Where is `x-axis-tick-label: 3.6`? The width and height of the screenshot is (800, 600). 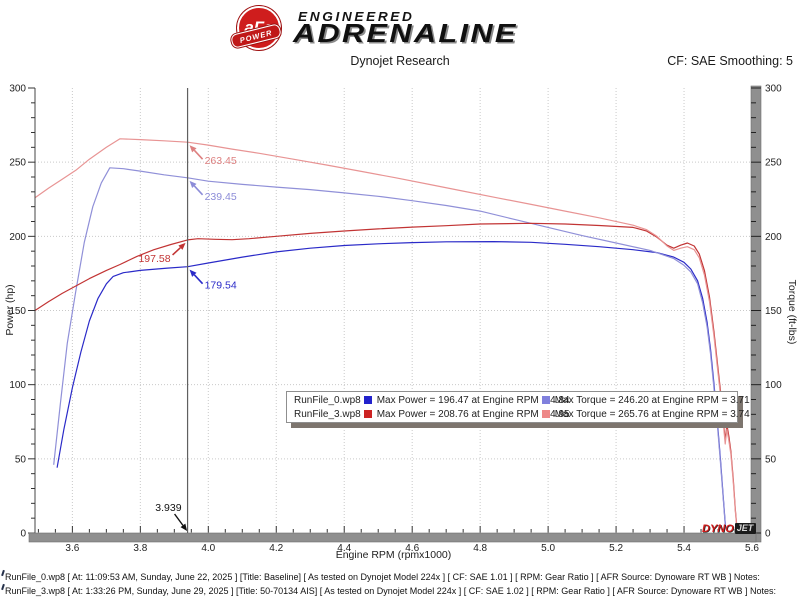
x-axis-tick-label: 3.6 is located at coordinates (72, 548).